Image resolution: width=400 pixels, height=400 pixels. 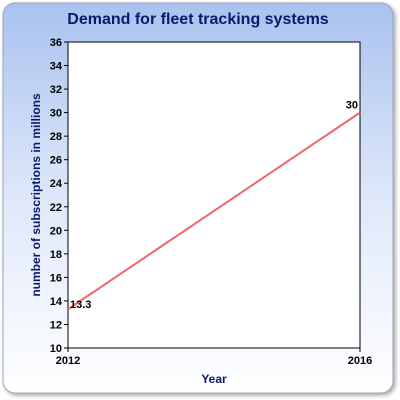 I want to click on y-tick-label: 20, so click(x=56, y=231).